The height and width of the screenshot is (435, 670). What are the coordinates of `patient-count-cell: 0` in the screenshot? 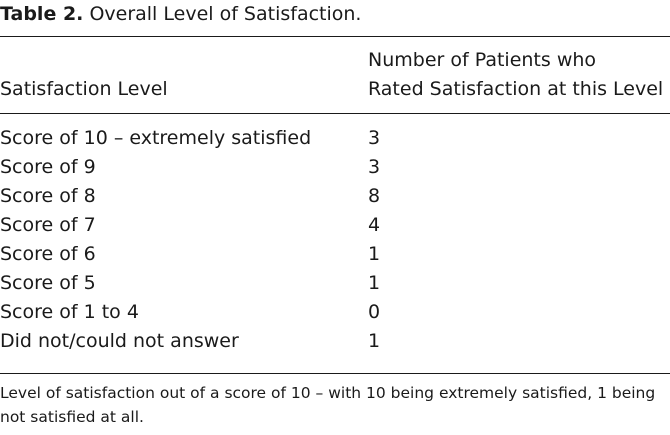 It's located at (374, 312).